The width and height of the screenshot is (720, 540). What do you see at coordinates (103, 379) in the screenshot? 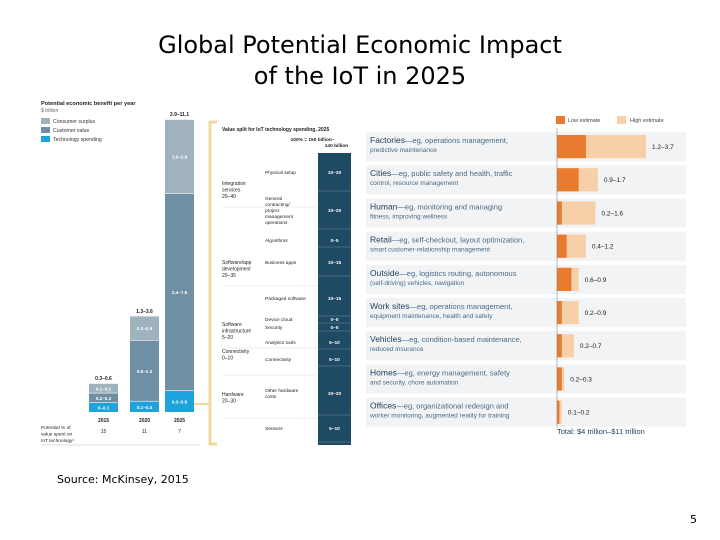
I see `stack-total-label: 0.3–0.6` at bounding box center [103, 379].